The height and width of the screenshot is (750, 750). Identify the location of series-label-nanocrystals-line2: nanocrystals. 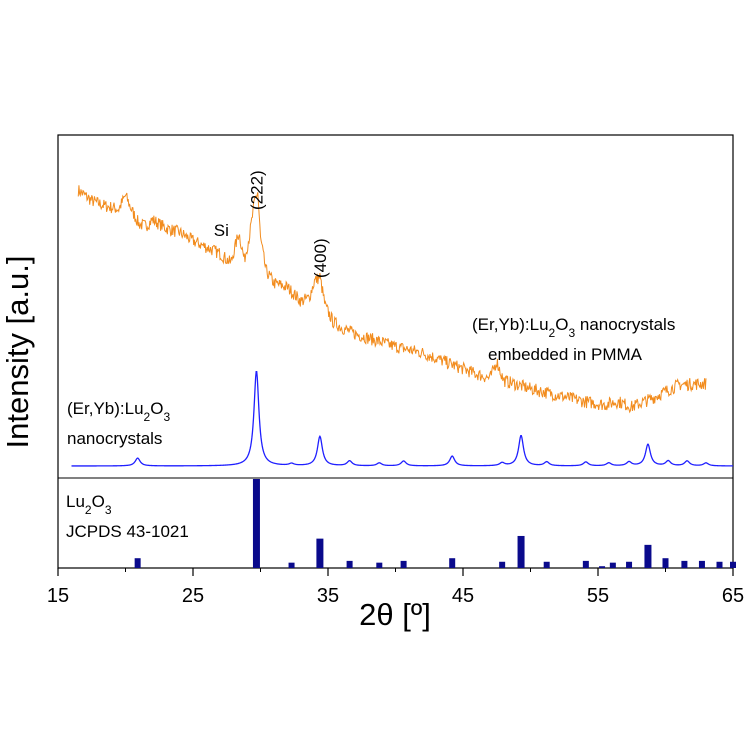
(114, 438).